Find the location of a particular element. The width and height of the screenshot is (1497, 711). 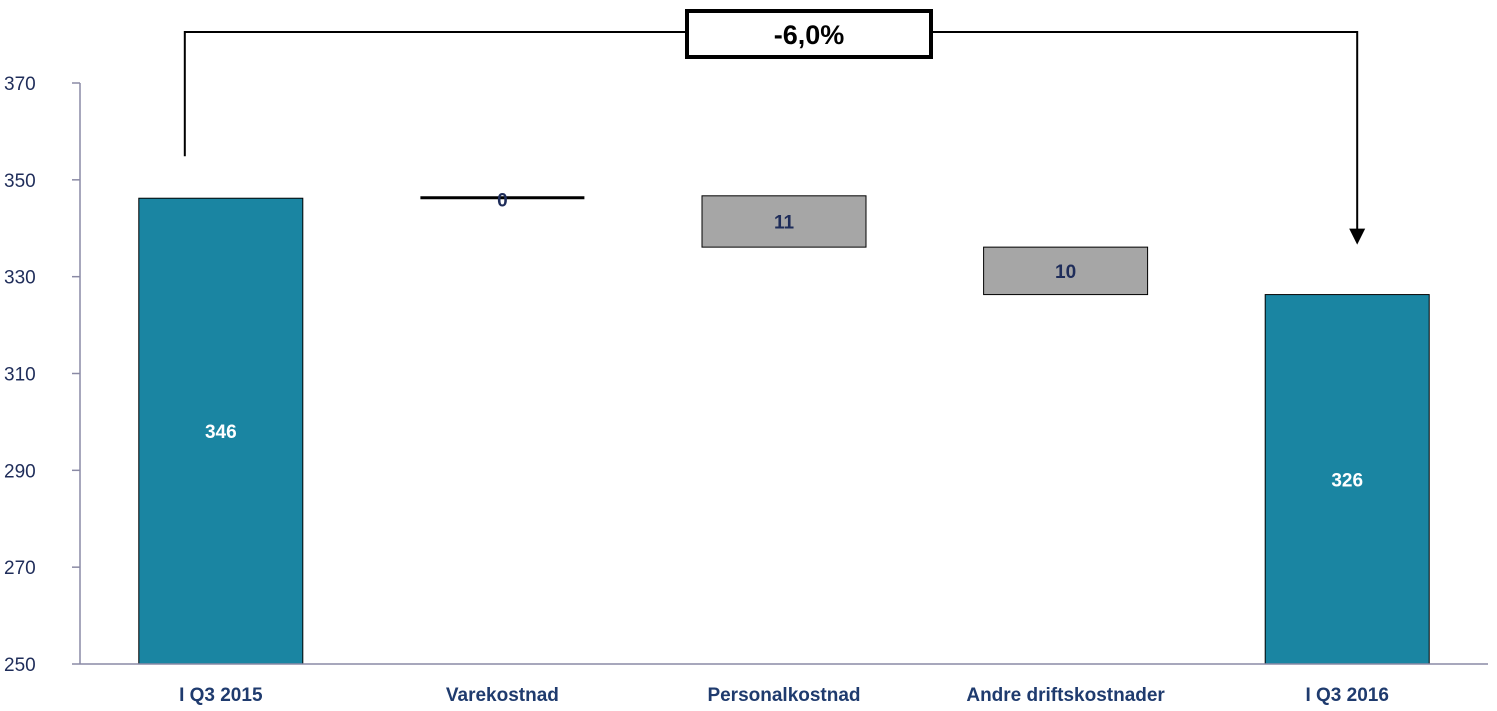

y-tick-label: 330 is located at coordinates (20, 278).